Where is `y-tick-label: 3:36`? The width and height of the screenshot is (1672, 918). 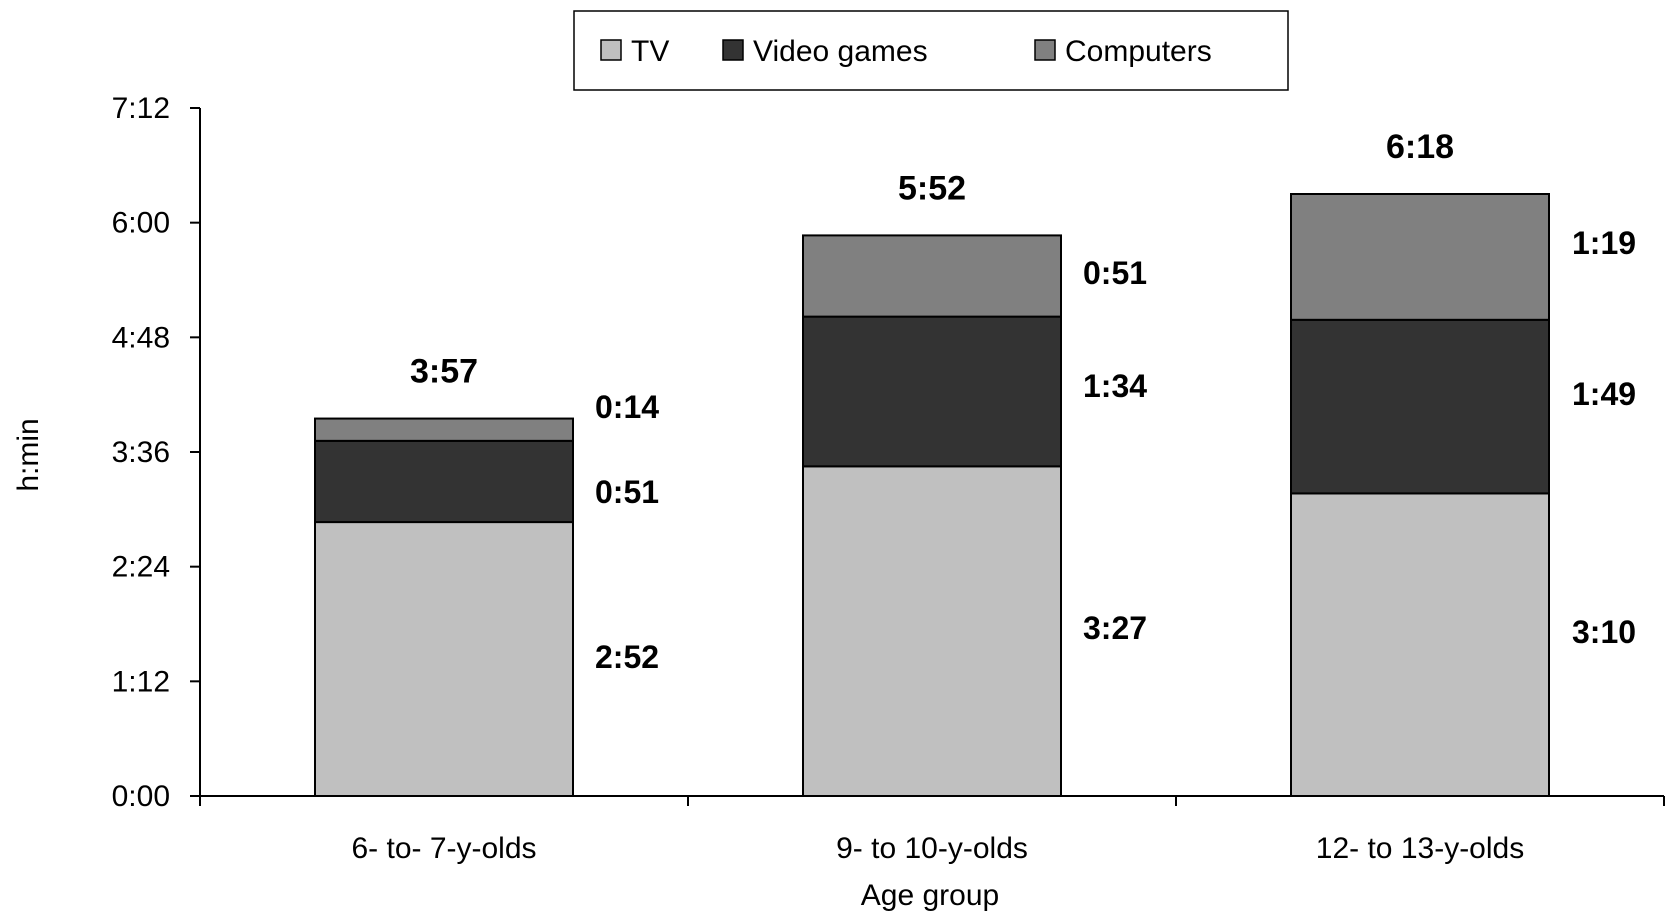 y-tick-label: 3:36 is located at coordinates (141, 452).